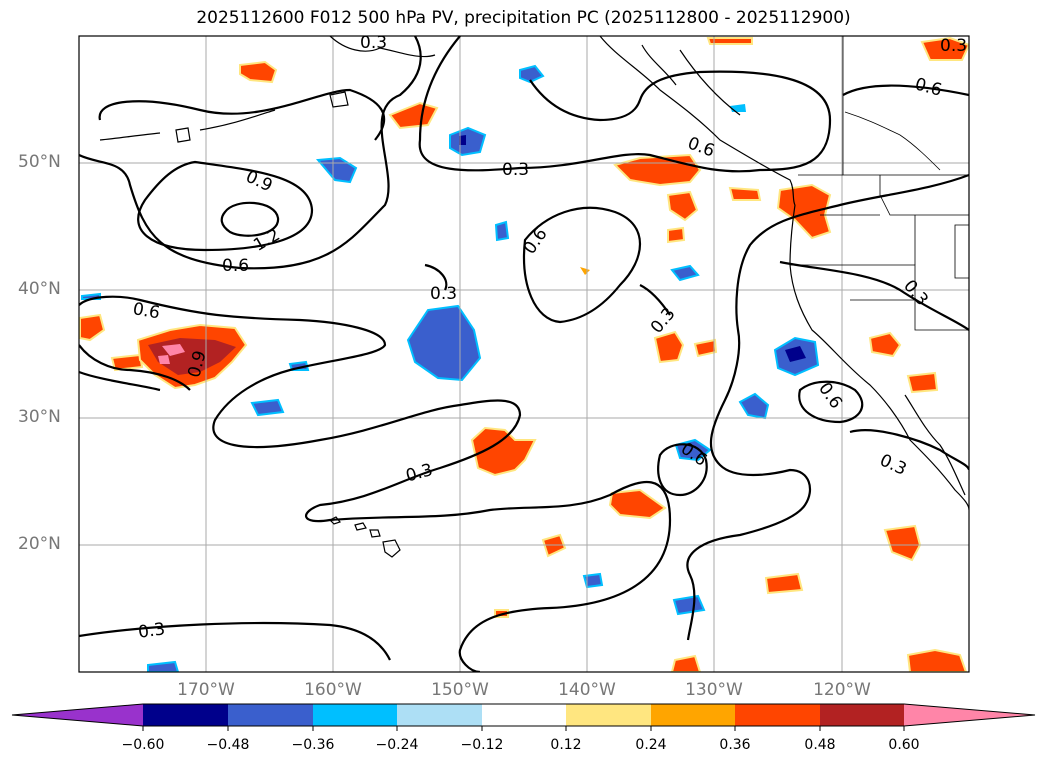 Image resolution: width=1047 pixels, height=765 pixels. I want to click on lat-label-30n: 30°N, so click(39, 417).